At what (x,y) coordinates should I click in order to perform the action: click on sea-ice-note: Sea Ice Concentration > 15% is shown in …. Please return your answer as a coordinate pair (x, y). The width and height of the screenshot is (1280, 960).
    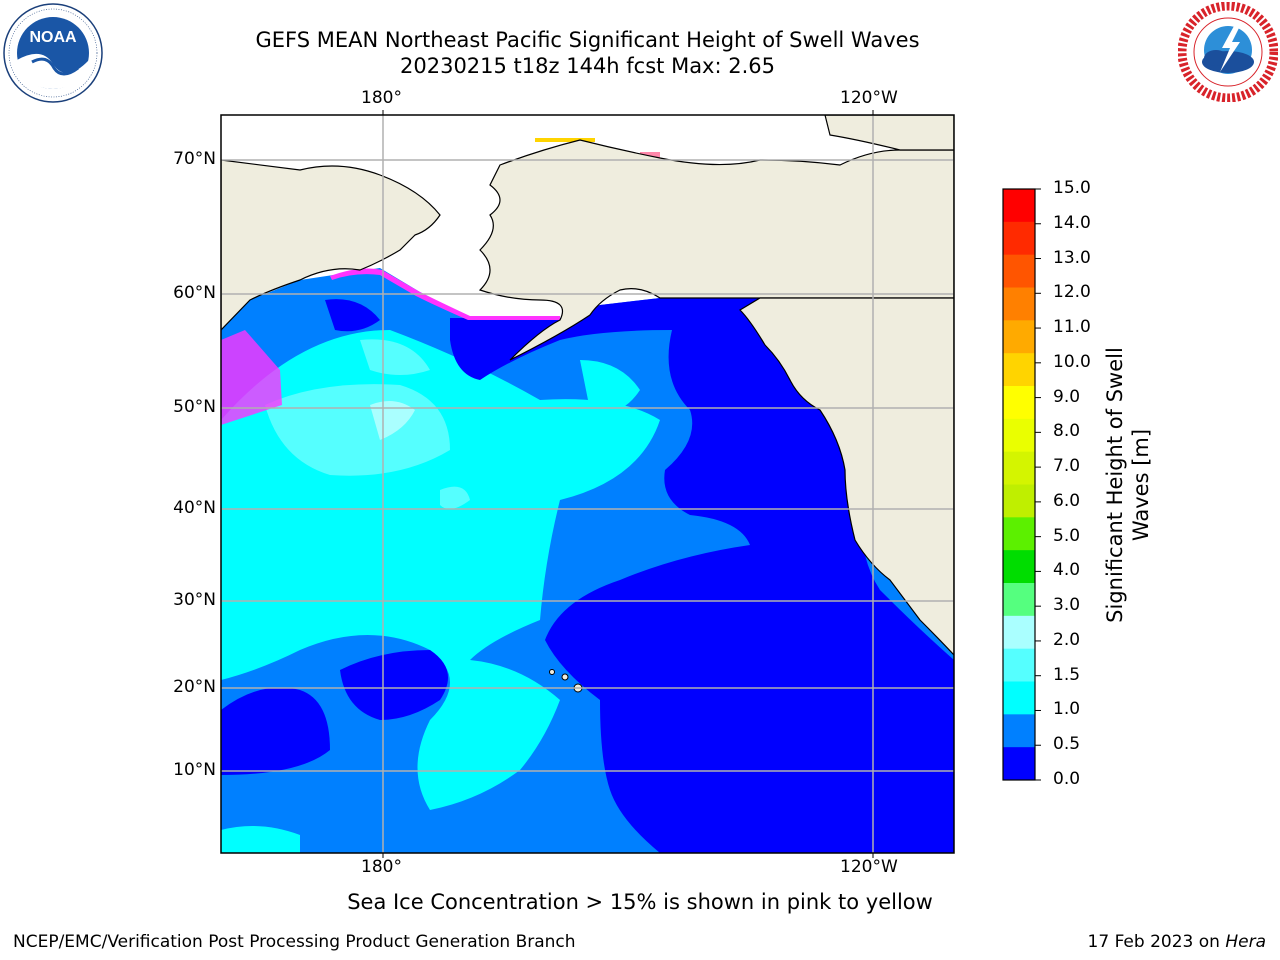
    Looking at the image, I should click on (640, 902).